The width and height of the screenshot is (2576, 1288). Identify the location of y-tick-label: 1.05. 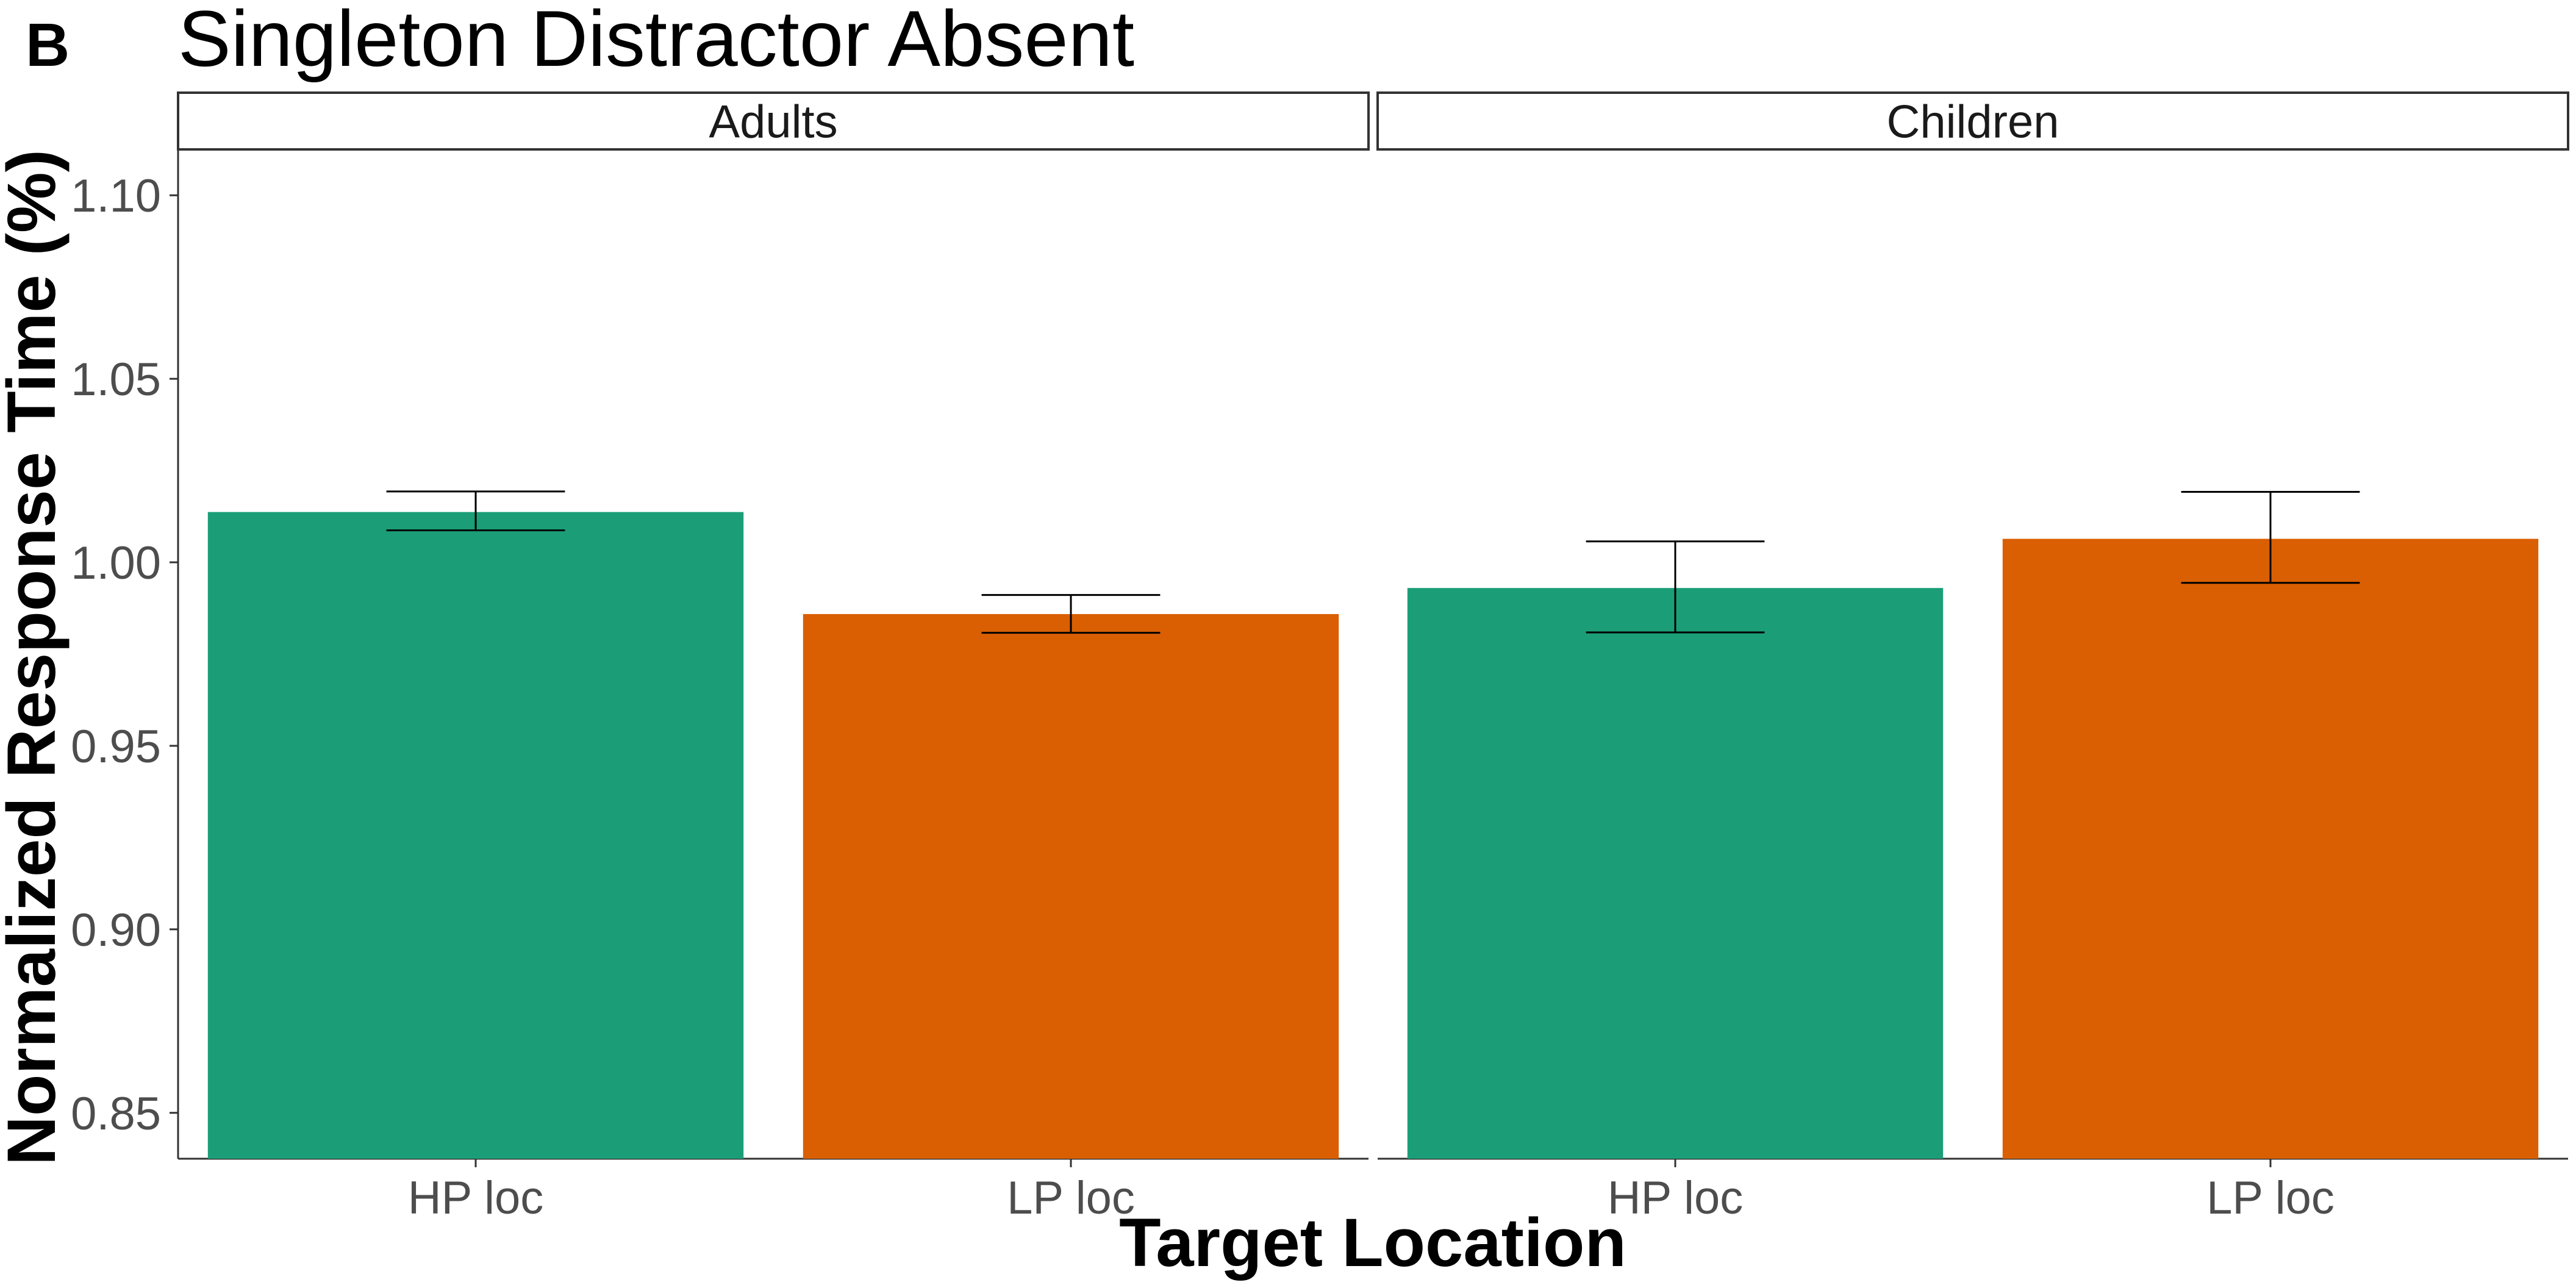
(116, 380).